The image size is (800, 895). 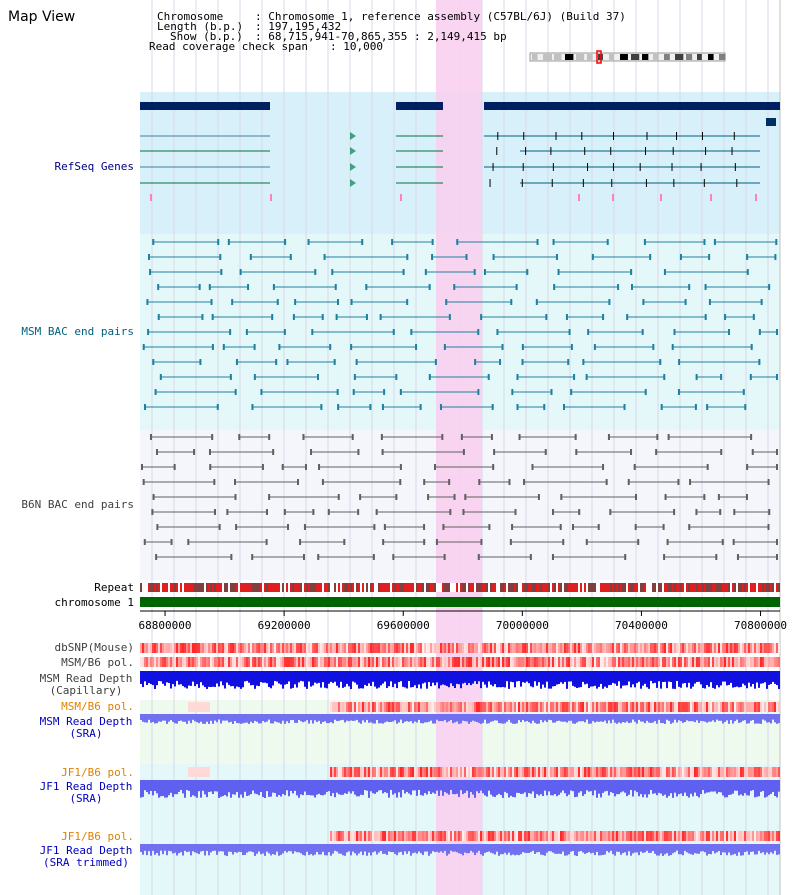 I want to click on msm-bac-track-label: MSM BAC end pairs, so click(x=77, y=331).